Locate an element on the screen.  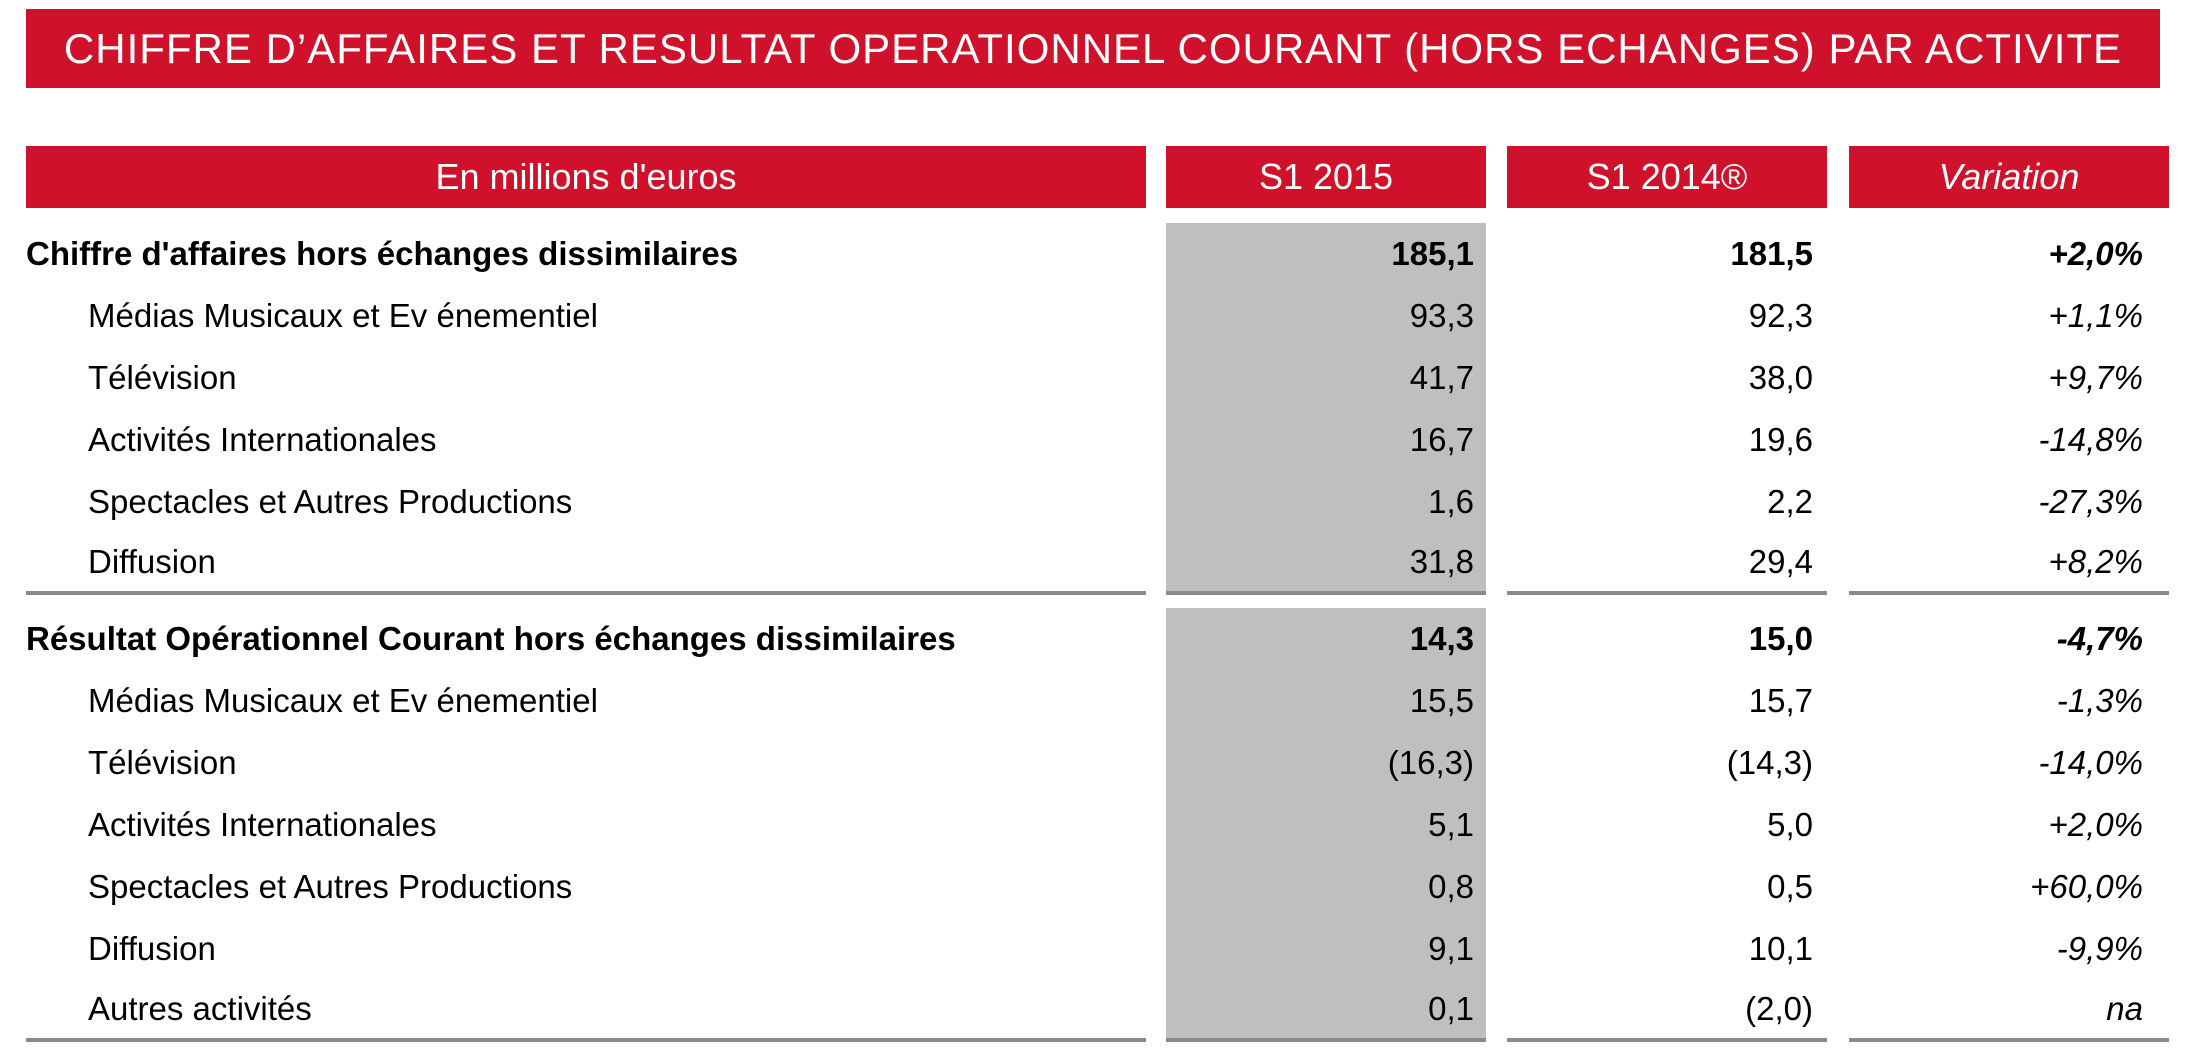
cell-s1-2015: 15,5 is located at coordinates (1326, 701).